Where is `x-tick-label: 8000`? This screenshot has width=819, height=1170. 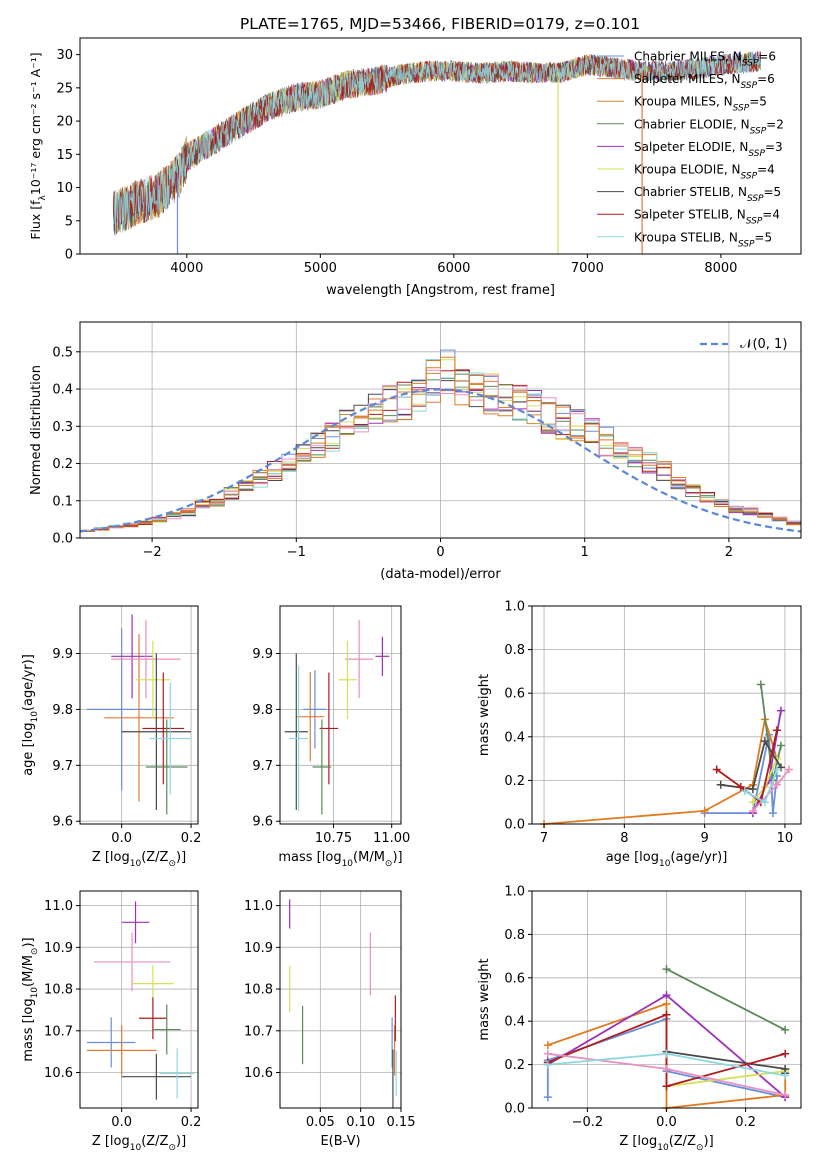 x-tick-label: 8000 is located at coordinates (720, 268).